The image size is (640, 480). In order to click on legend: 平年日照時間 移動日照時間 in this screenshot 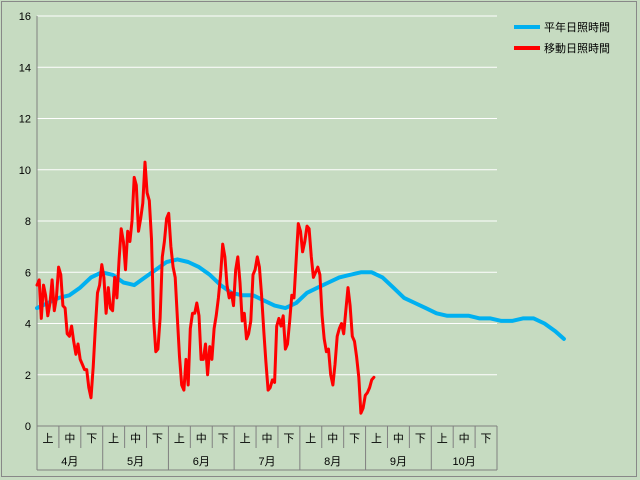, I will do `click(562, 37)`.